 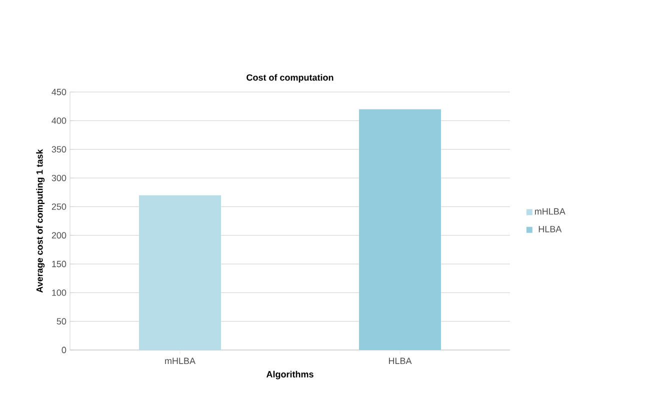 What do you see at coordinates (59, 178) in the screenshot?
I see `y-tick-label: 300` at bounding box center [59, 178].